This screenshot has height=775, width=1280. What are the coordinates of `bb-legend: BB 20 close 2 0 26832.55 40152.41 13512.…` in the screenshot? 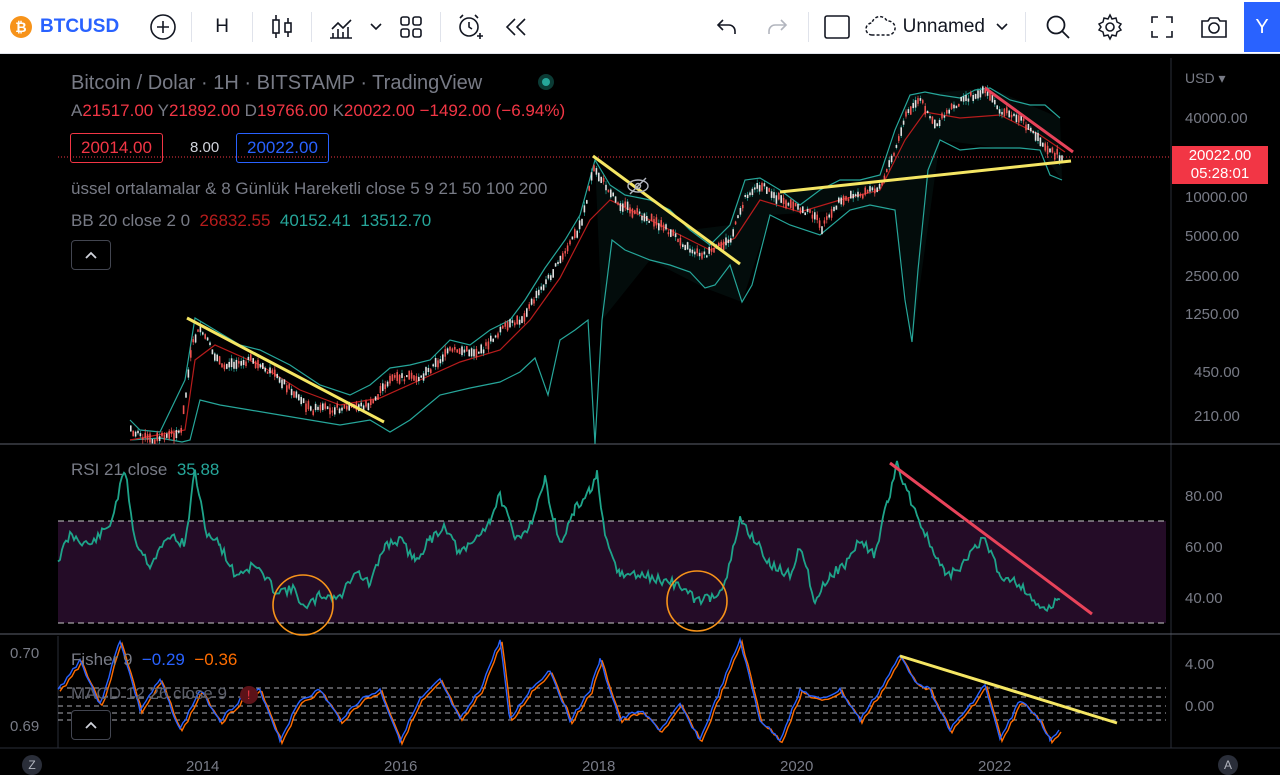 It's located at (251, 221).